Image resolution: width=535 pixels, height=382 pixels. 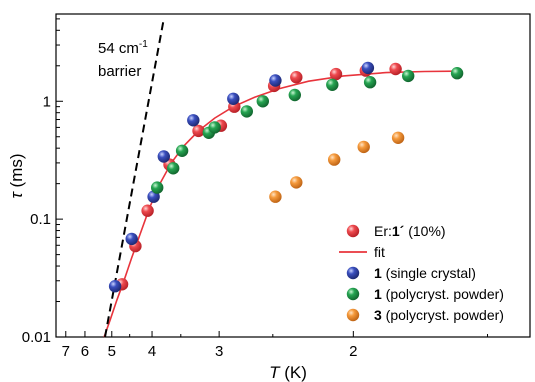 I want to click on x-tick-label: 6, so click(x=85, y=351).